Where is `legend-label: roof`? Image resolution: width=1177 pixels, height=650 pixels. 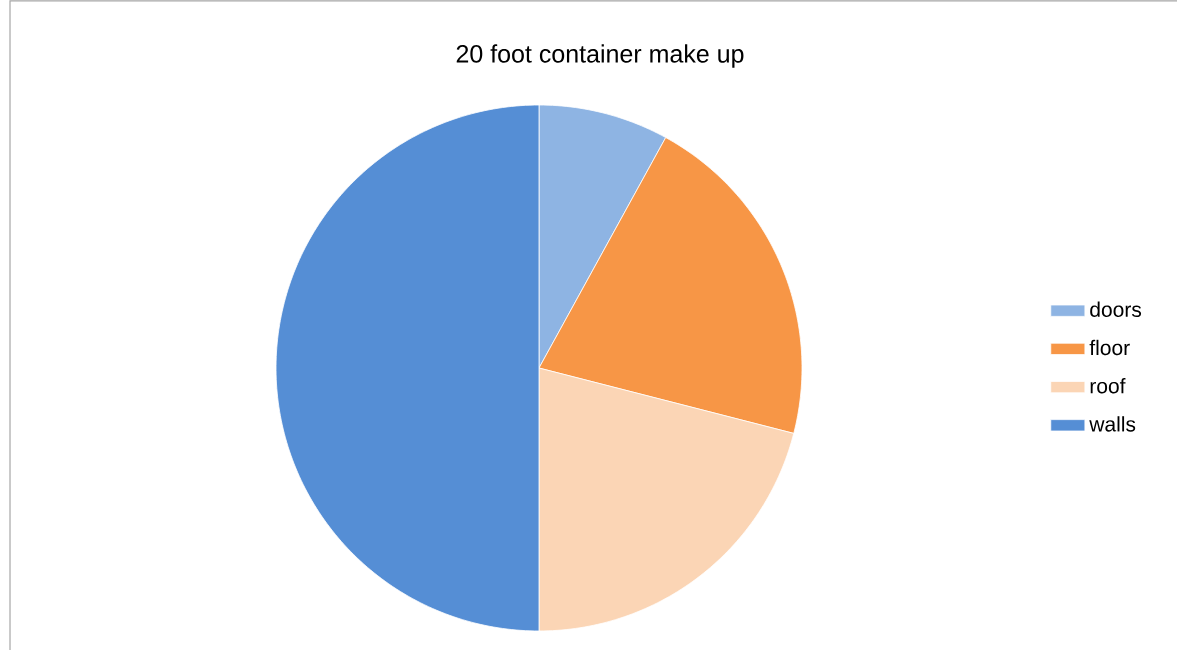 legend-label: roof is located at coordinates (1108, 386).